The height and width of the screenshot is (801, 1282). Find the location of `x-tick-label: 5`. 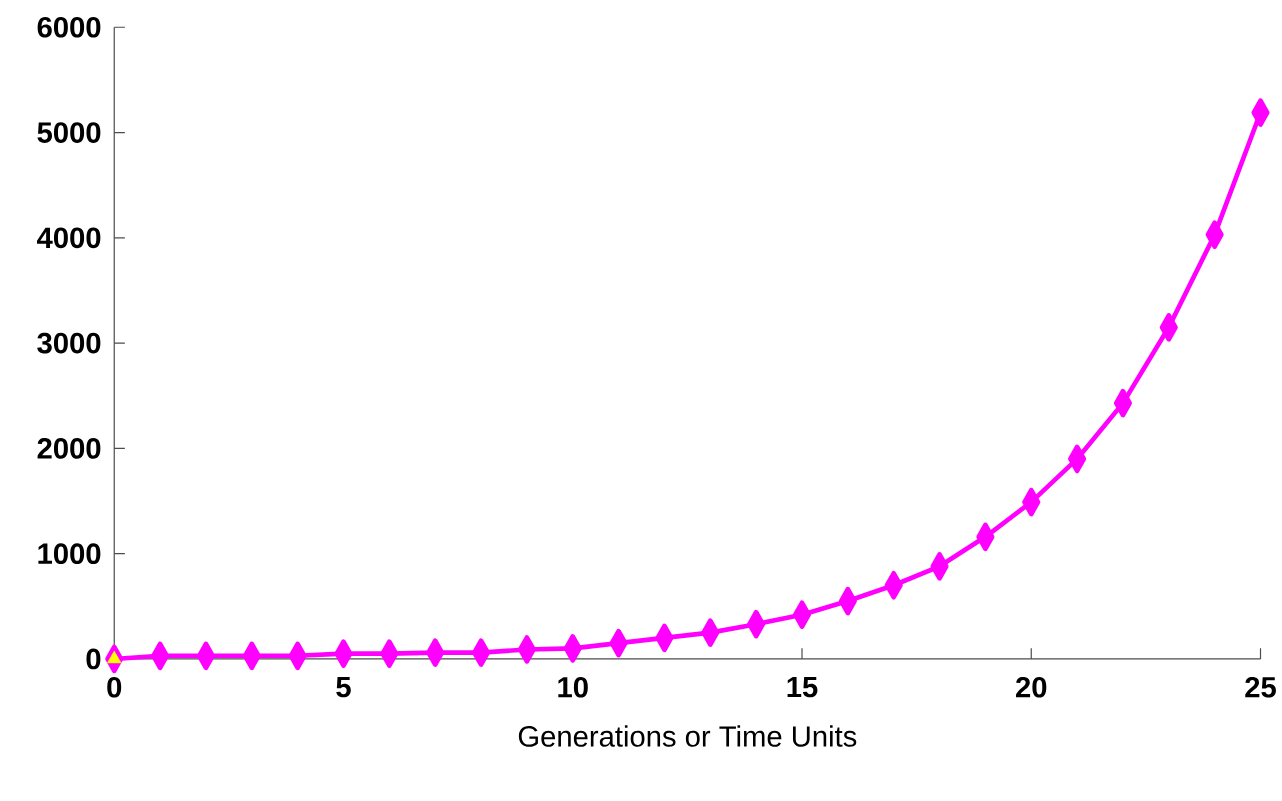

x-tick-label: 5 is located at coordinates (343, 687).